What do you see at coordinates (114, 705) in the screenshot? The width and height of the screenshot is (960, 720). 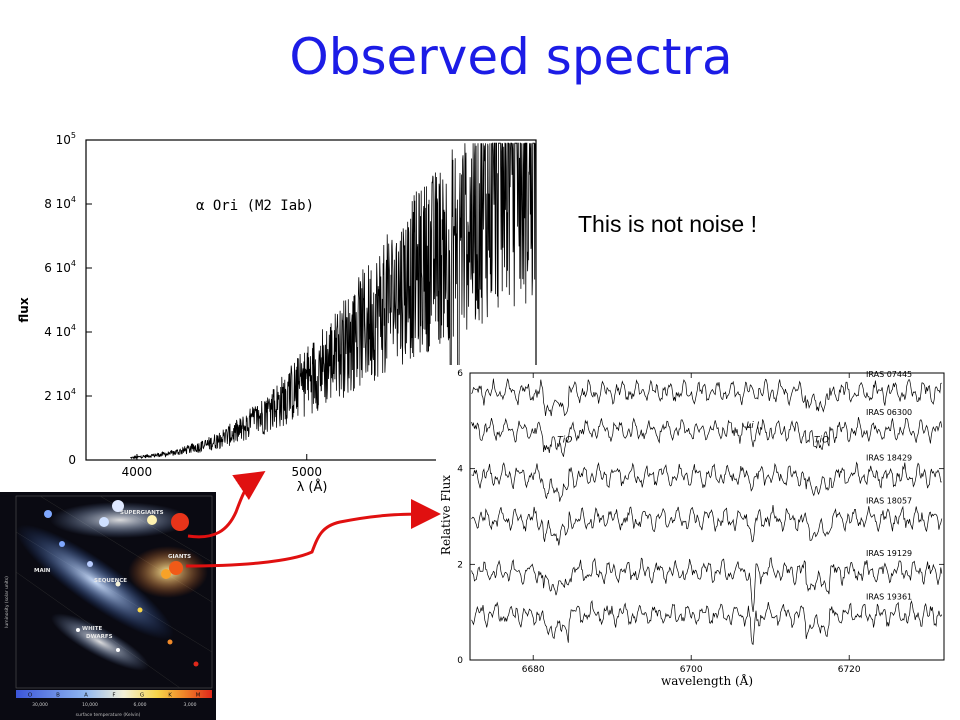 I see `temperature-labels: 30,000 10,000 6,000 3,000` at bounding box center [114, 705].